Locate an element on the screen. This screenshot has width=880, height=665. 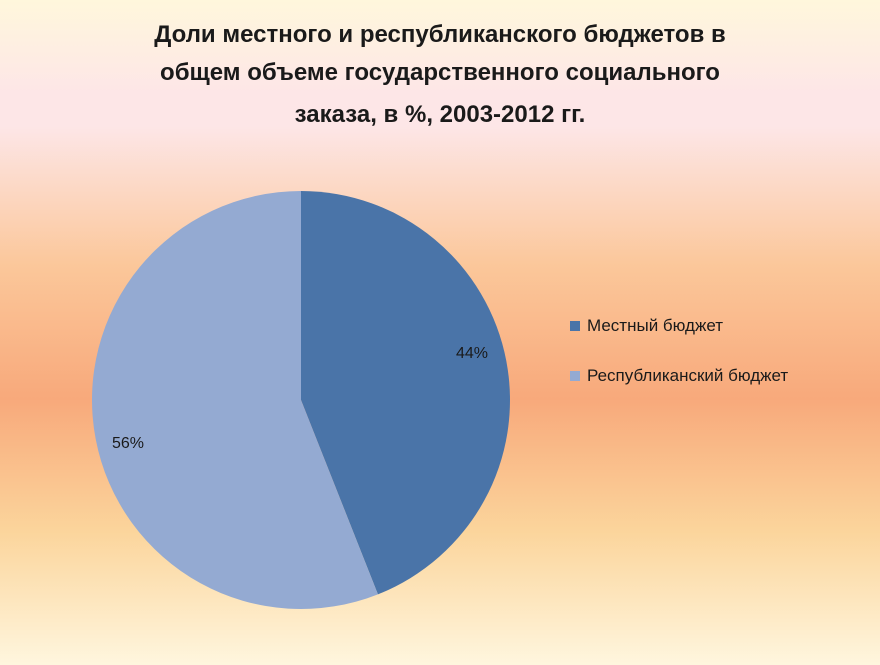
legend-item-republican: Республиканский бюджет is located at coordinates (679, 376).